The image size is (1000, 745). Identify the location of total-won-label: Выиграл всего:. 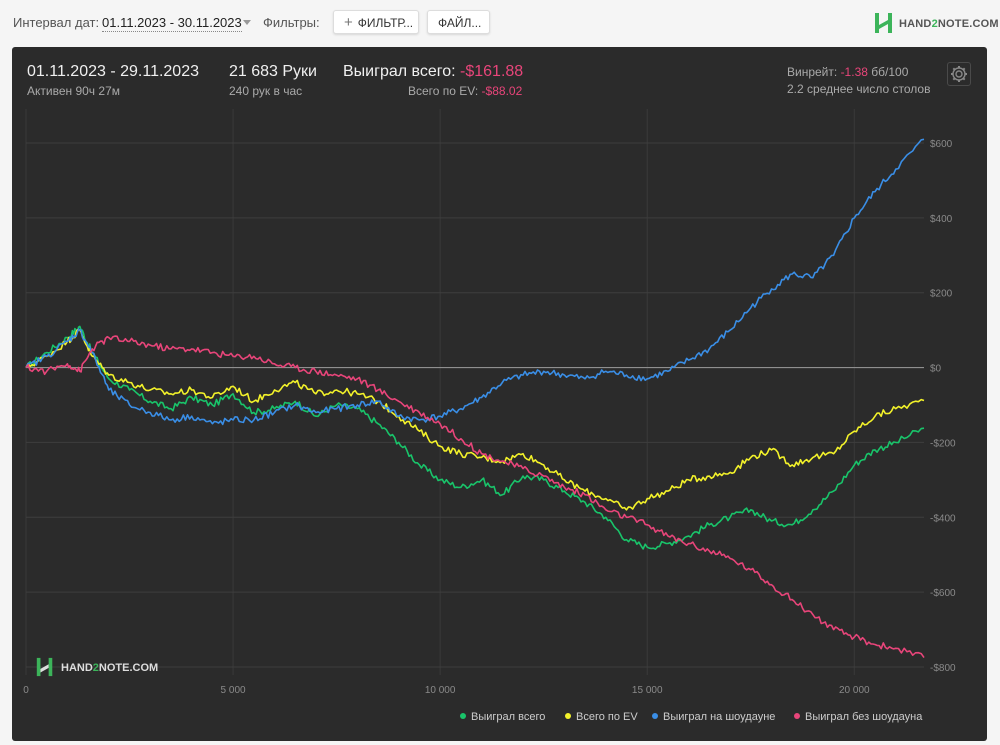
(399, 71).